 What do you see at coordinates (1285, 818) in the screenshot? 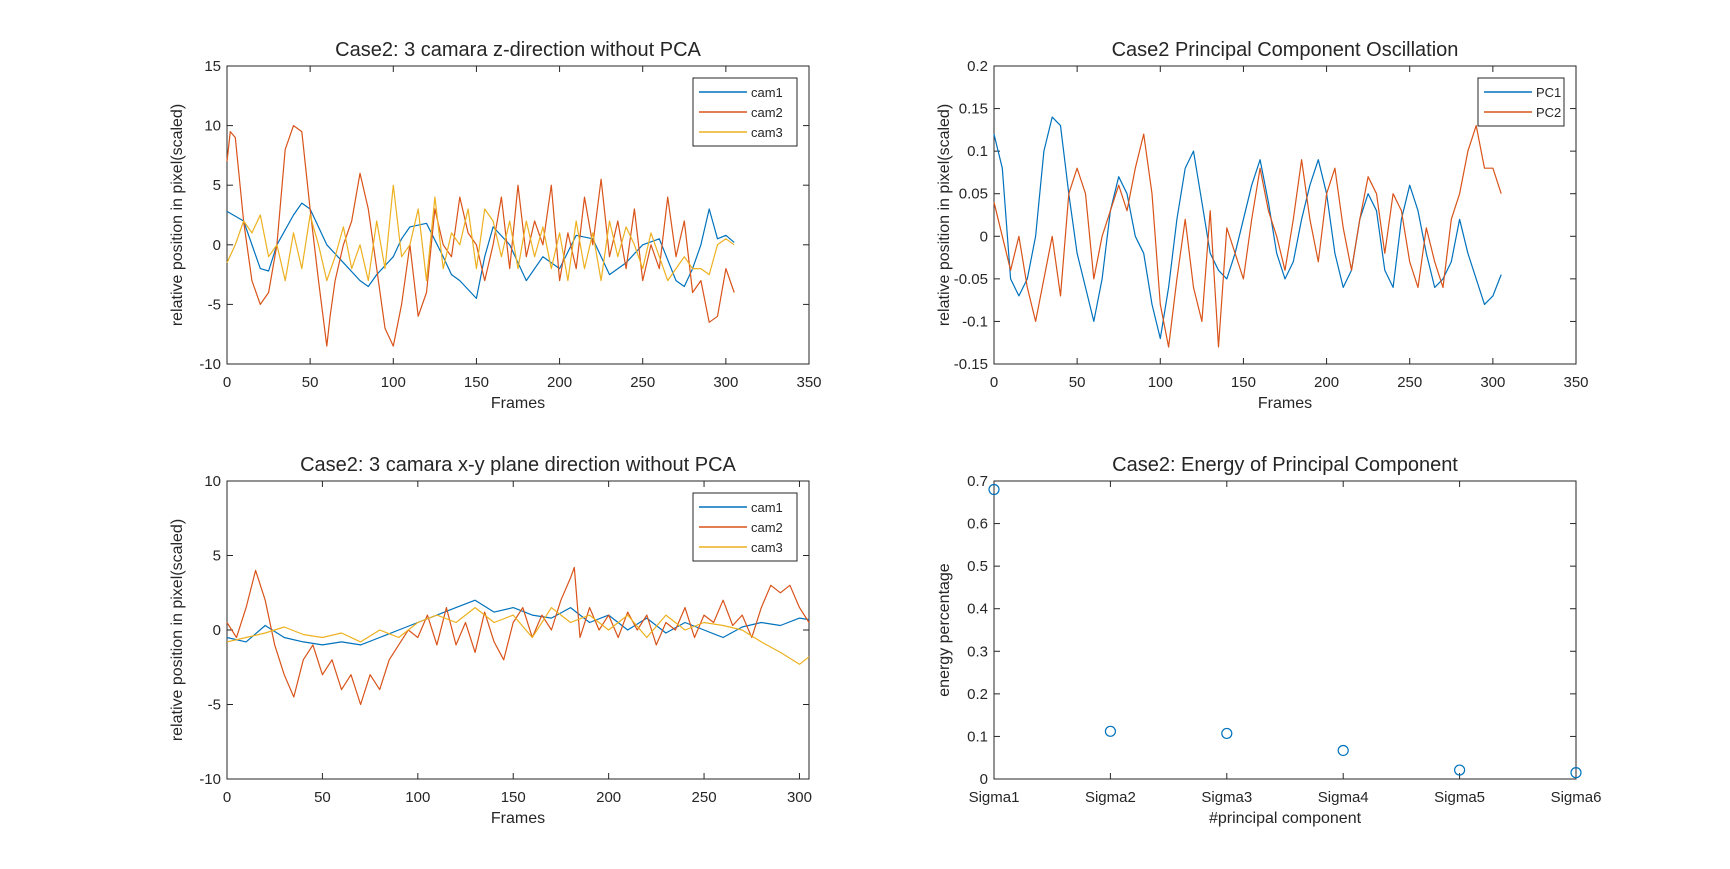
I see `x-axis-label: #principal component` at bounding box center [1285, 818].